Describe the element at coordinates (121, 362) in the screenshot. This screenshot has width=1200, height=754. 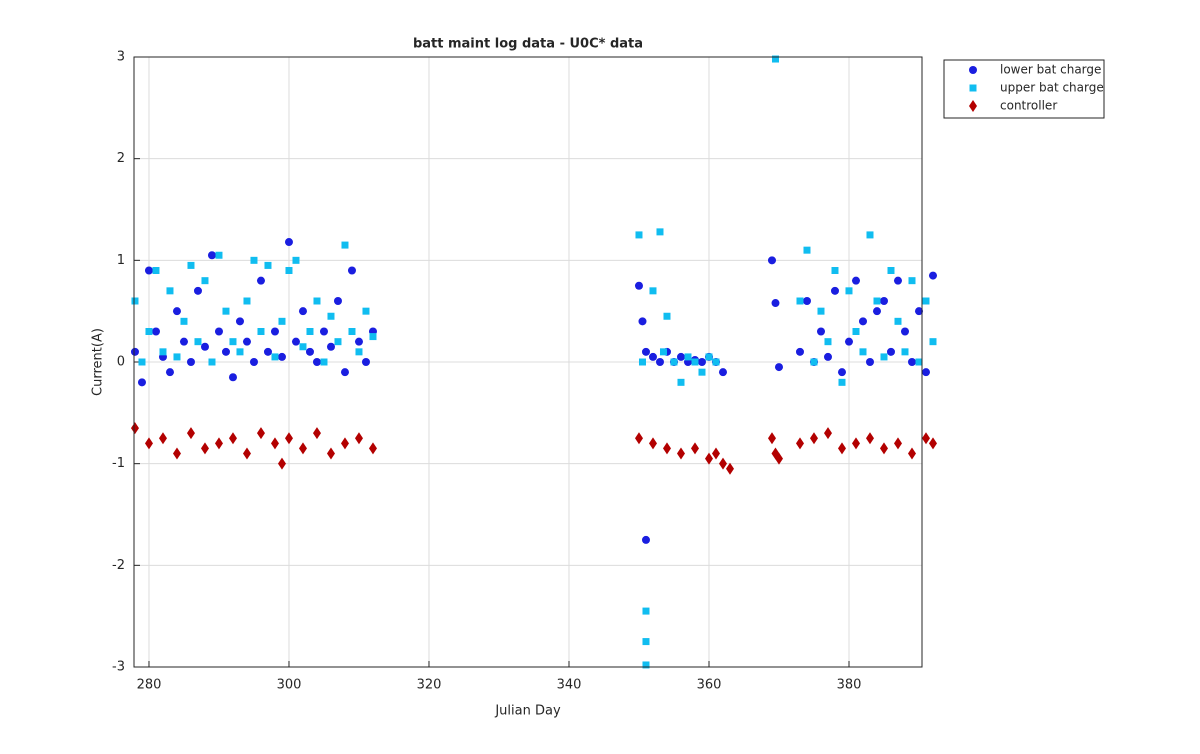
I see `y-tick-label: 0` at that location.